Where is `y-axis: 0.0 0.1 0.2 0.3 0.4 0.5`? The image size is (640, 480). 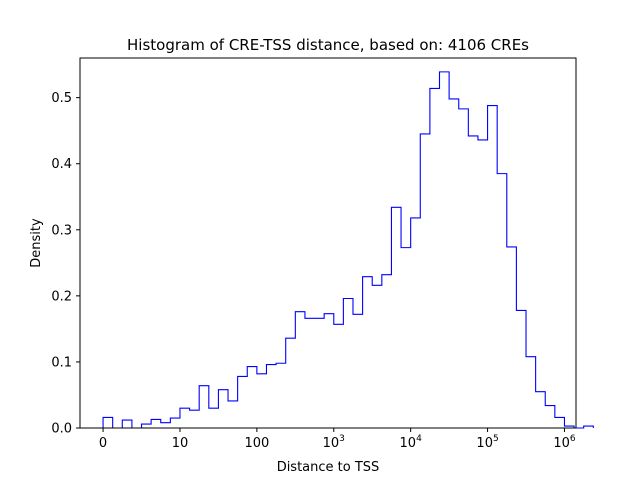
y-axis: 0.0 0.1 0.2 0.3 0.4 0.5 is located at coordinates (65, 264).